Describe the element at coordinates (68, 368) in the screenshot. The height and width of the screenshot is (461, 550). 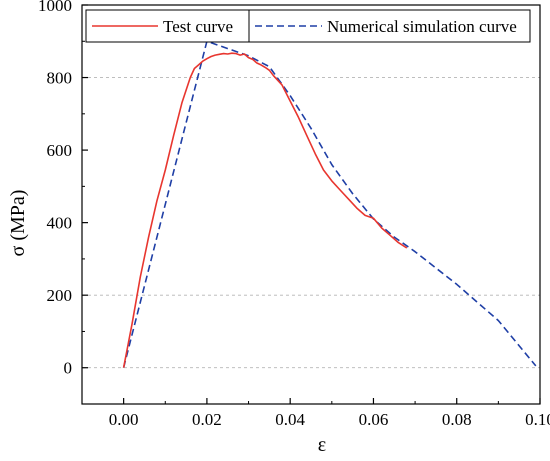
I see `y-tick-label: 0` at that location.